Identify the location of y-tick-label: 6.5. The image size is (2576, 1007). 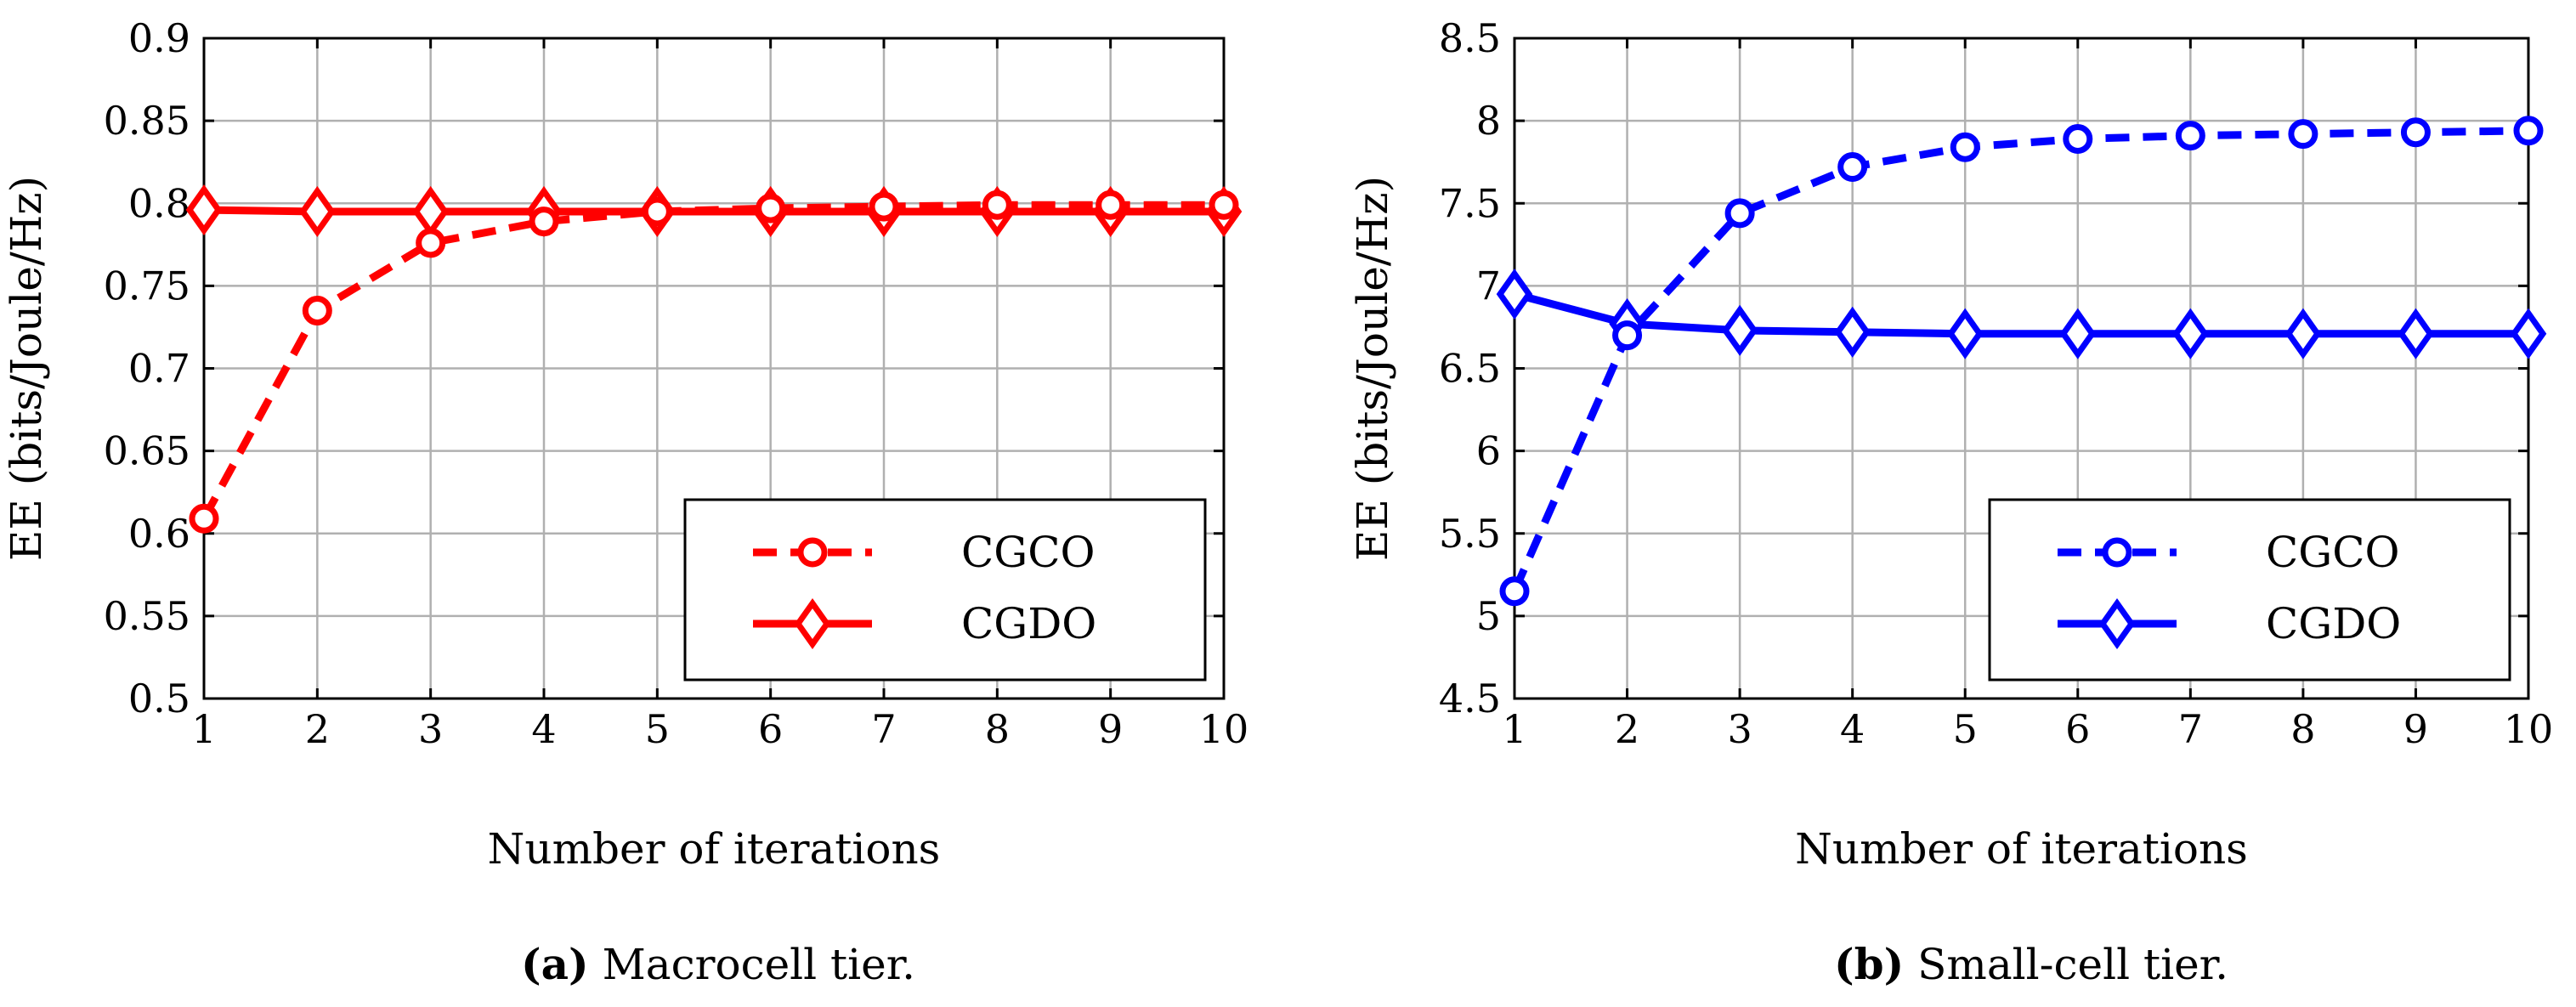
(1470, 369).